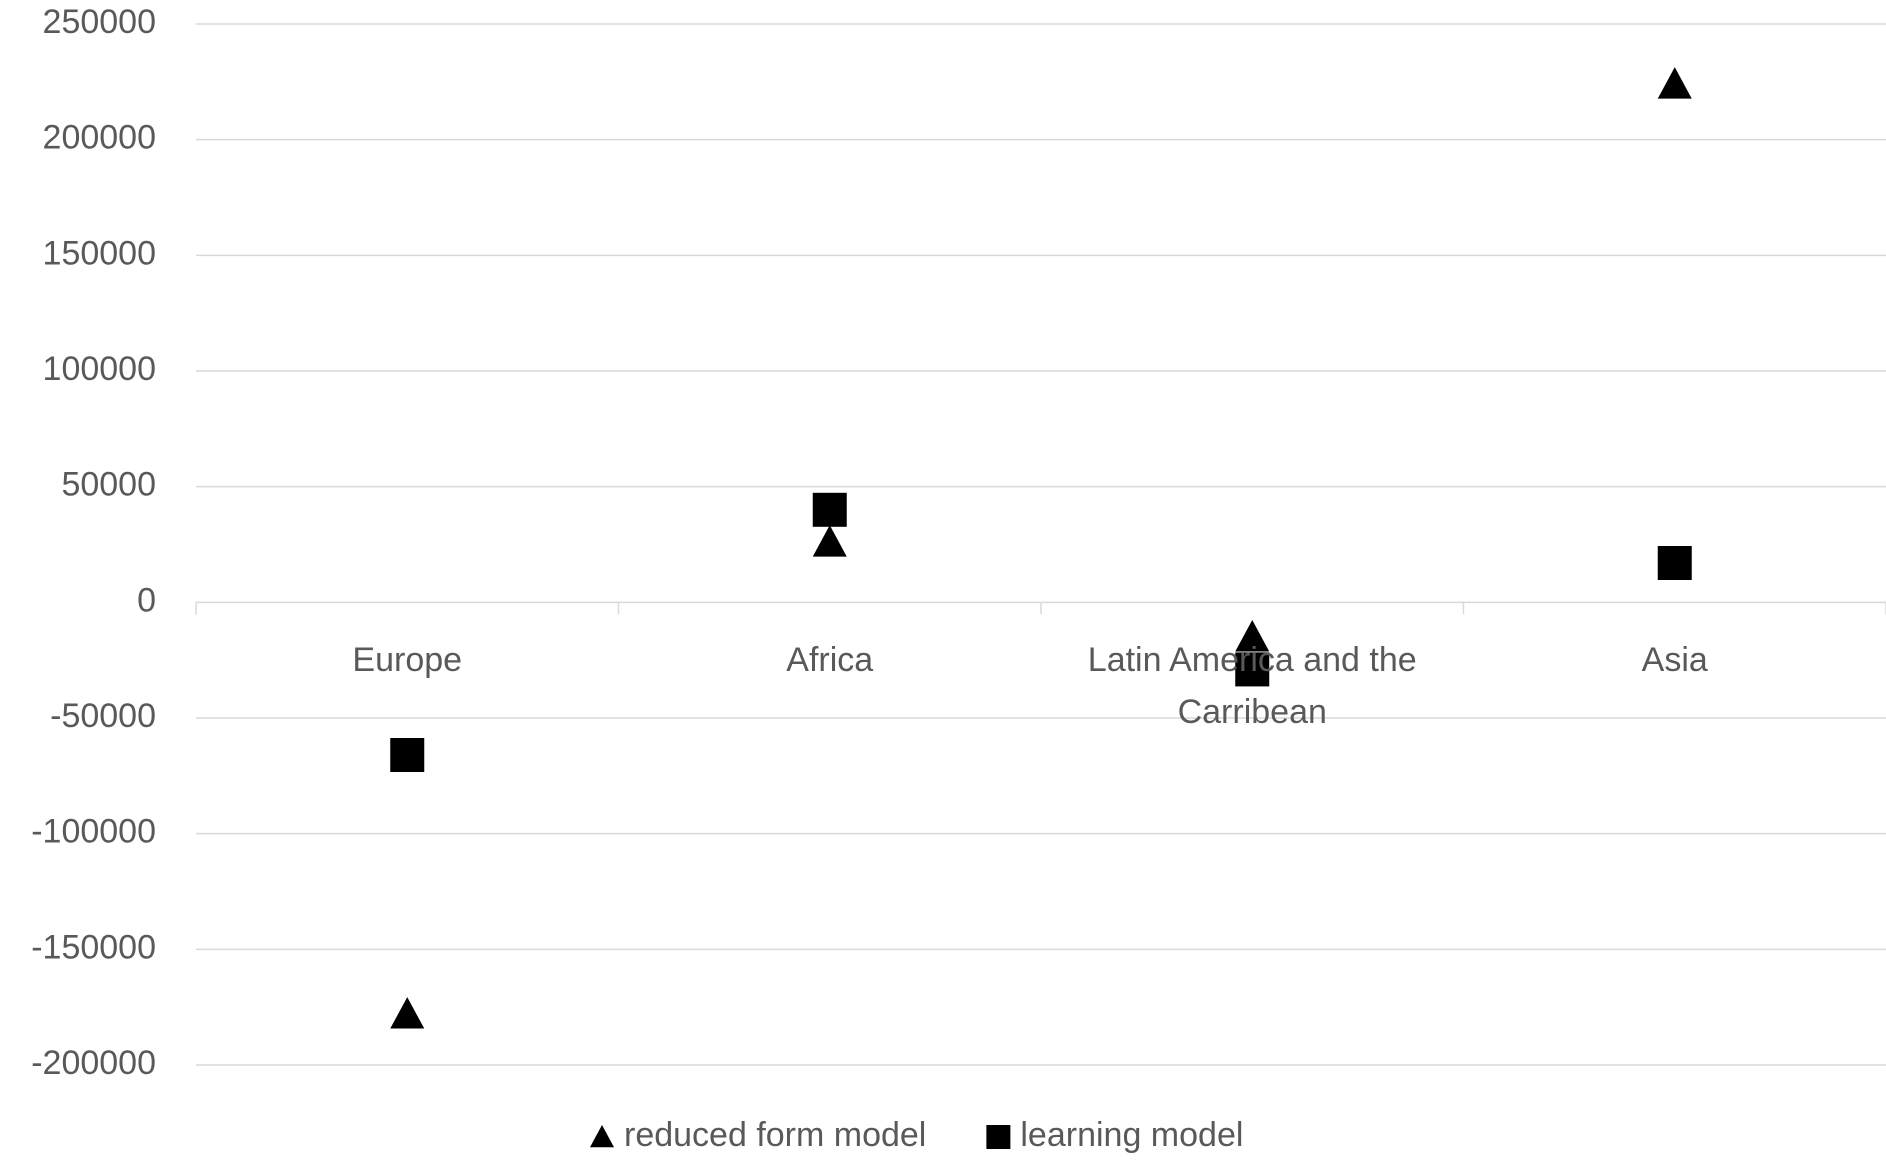 Image resolution: width=1886 pixels, height=1163 pixels. What do you see at coordinates (146, 600) in the screenshot?
I see `y-tick-label: 0` at bounding box center [146, 600].